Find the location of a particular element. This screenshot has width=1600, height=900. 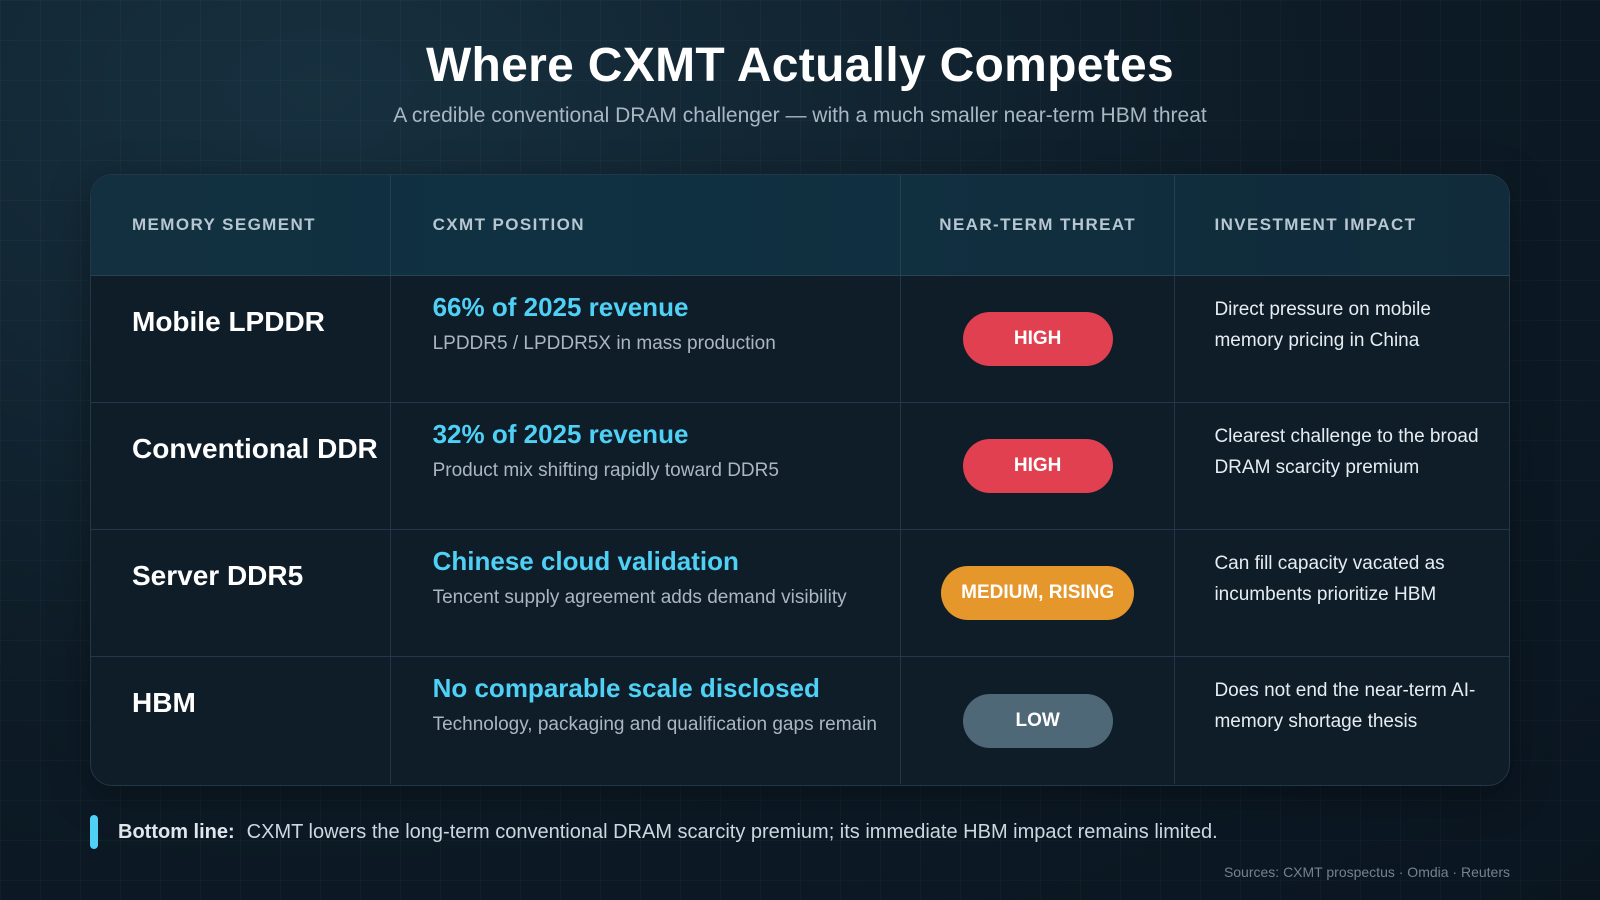

position-headline: 66% of 2025 revenue is located at coordinates (560, 307).